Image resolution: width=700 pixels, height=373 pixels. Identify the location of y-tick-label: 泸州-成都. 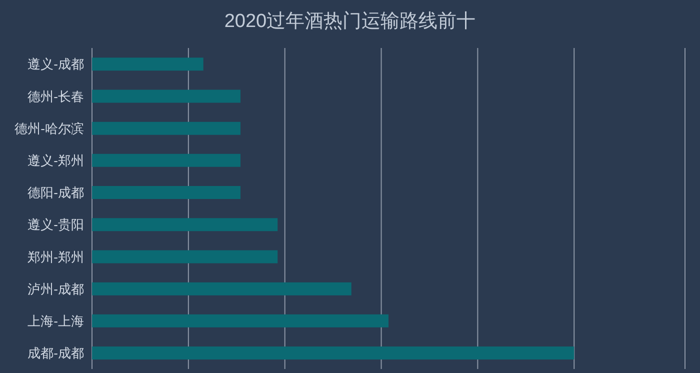
(56, 288).